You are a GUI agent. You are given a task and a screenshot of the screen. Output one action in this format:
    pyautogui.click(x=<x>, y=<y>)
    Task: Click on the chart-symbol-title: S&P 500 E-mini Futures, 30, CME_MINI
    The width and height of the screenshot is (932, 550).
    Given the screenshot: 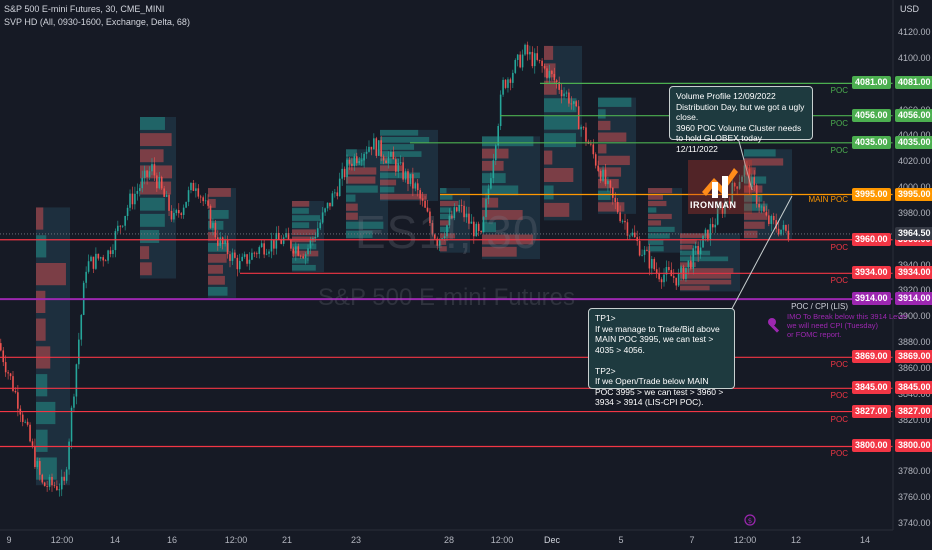 What is the action you would take?
    pyautogui.click(x=84, y=9)
    